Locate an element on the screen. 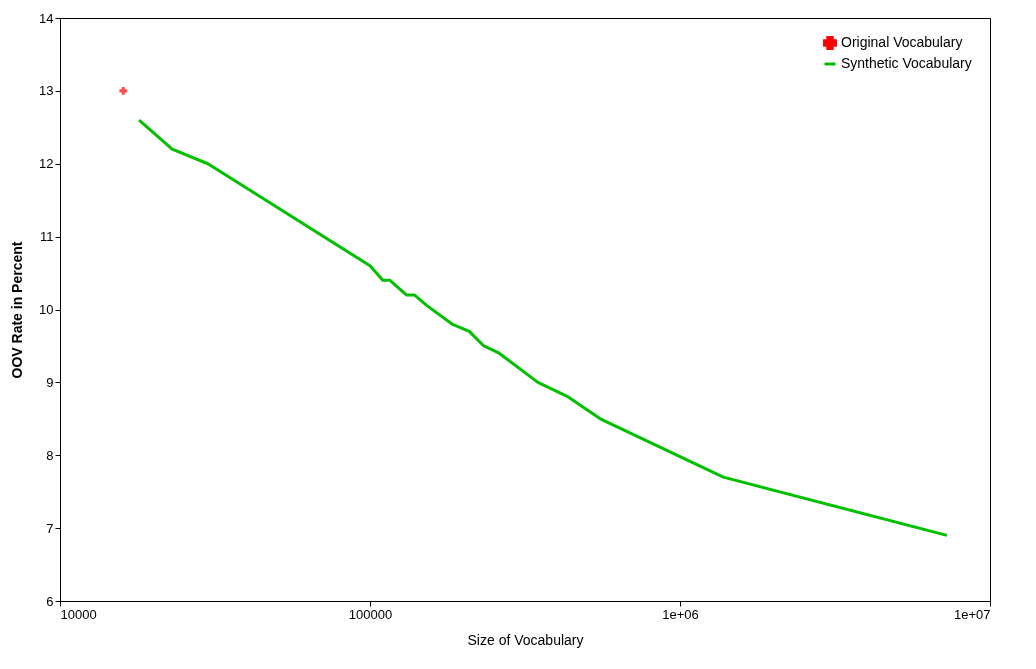  y-tick-label: 9 is located at coordinates (50, 382).